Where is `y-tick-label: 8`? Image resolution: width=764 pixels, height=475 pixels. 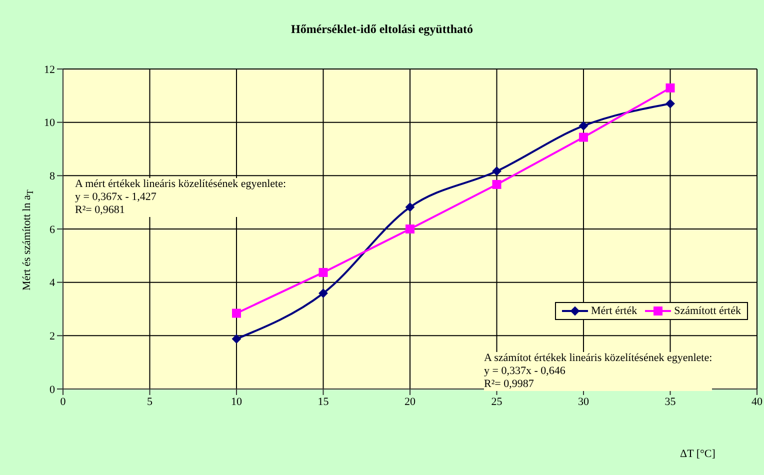 y-tick-label: 8 is located at coordinates (53, 176).